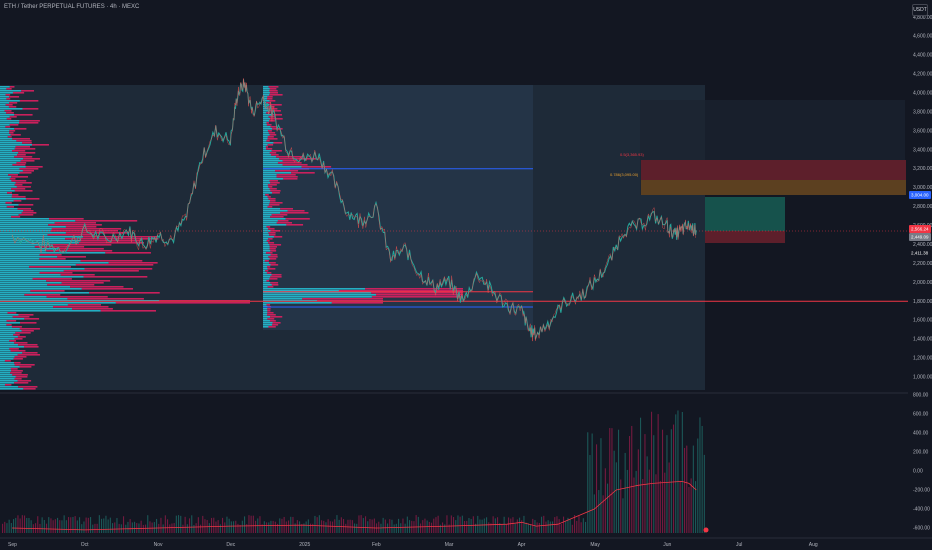 The height and width of the screenshot is (550, 932). I want to click on time-tick-label: Aug, so click(813, 545).